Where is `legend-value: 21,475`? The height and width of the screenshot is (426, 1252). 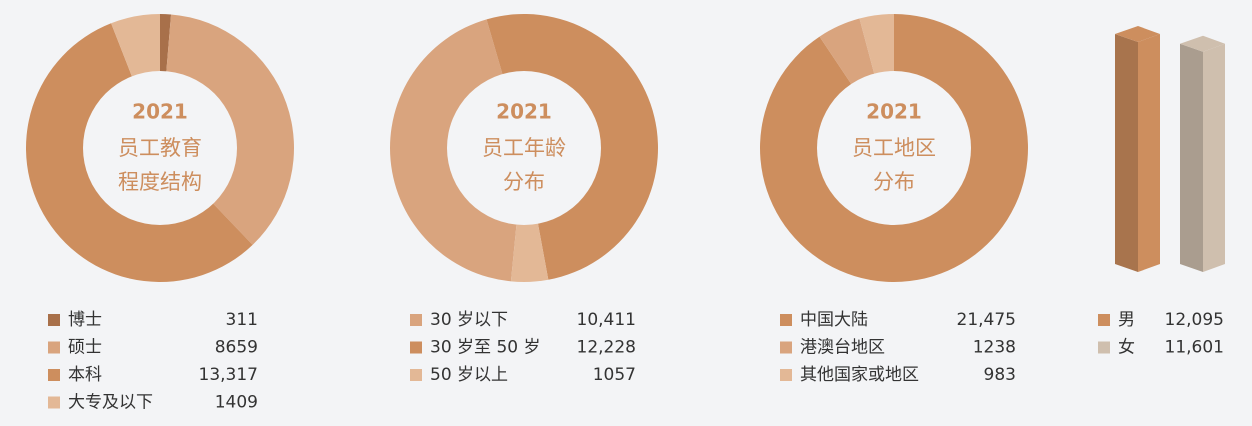
legend-value: 21,475 is located at coordinates (986, 320).